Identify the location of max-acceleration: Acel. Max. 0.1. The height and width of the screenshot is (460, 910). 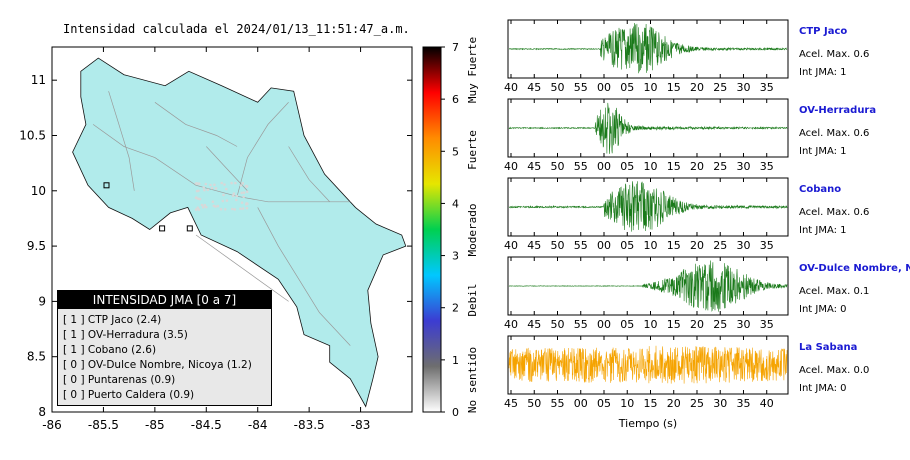
(834, 291).